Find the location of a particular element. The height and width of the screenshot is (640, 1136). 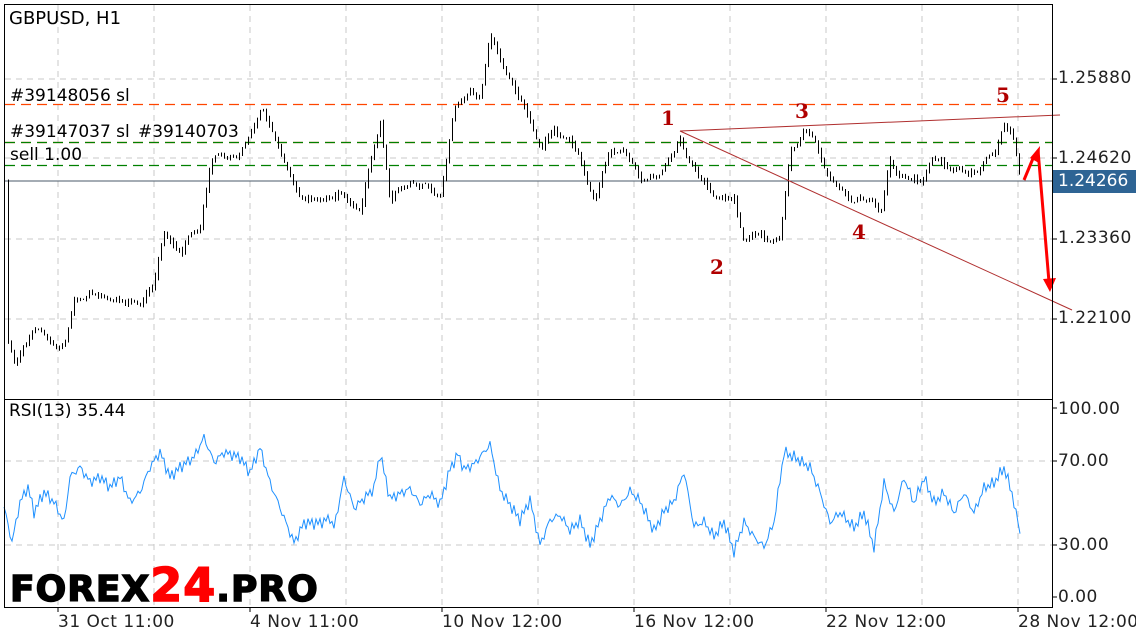

order-label: sell 1.00 is located at coordinates (46, 155).